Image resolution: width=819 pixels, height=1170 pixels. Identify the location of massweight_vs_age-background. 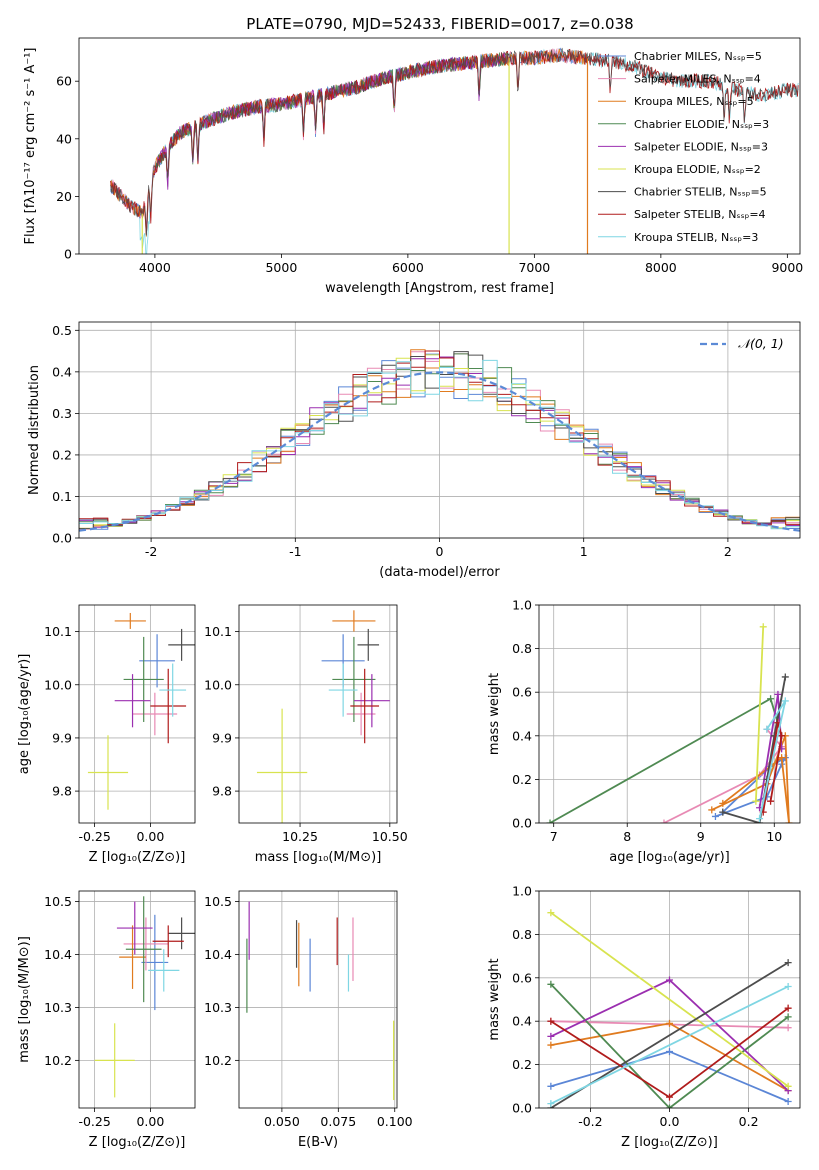
(669, 714).